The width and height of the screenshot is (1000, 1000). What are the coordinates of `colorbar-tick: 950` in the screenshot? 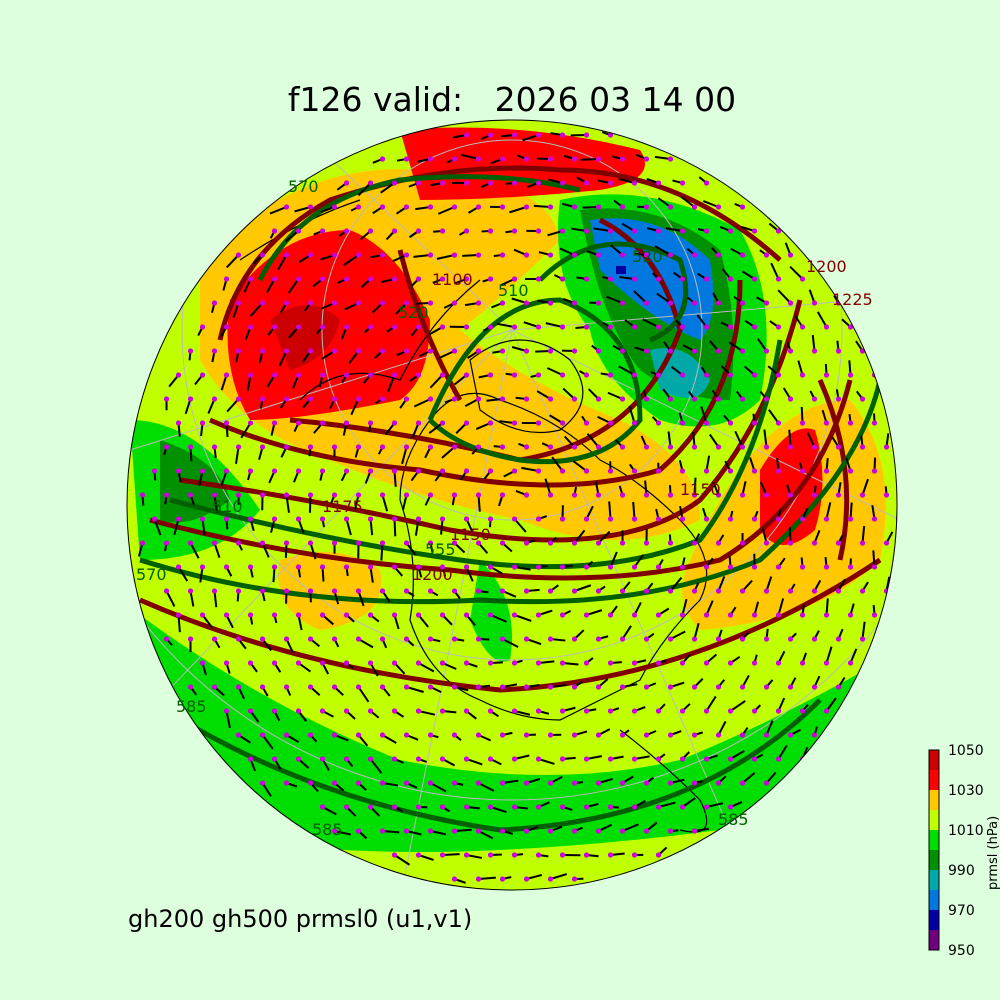 It's located at (961, 951).